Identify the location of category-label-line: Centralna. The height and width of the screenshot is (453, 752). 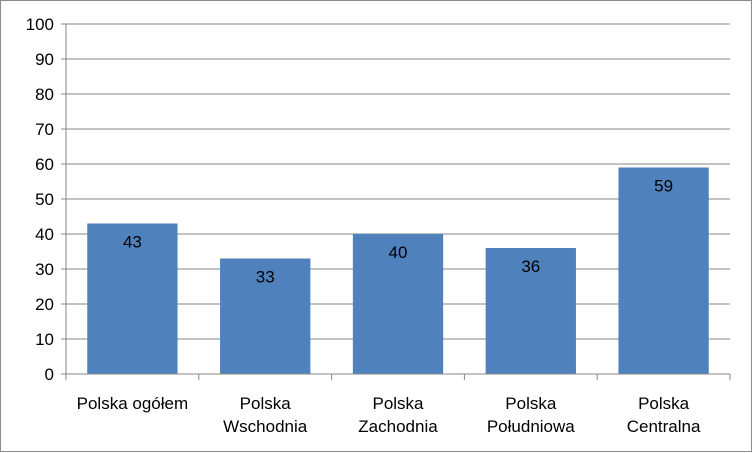
(664, 426).